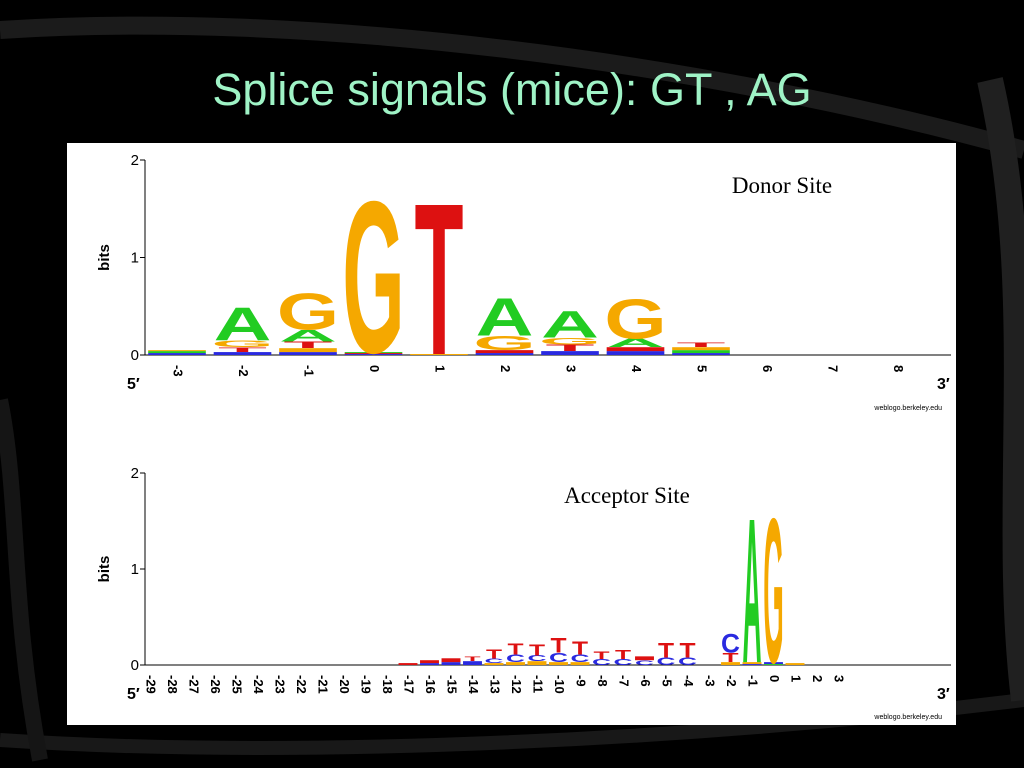 Image resolution: width=1024 pixels, height=768 pixels. Describe the element at coordinates (833, 368) in the screenshot. I see `position-label: 7` at that location.